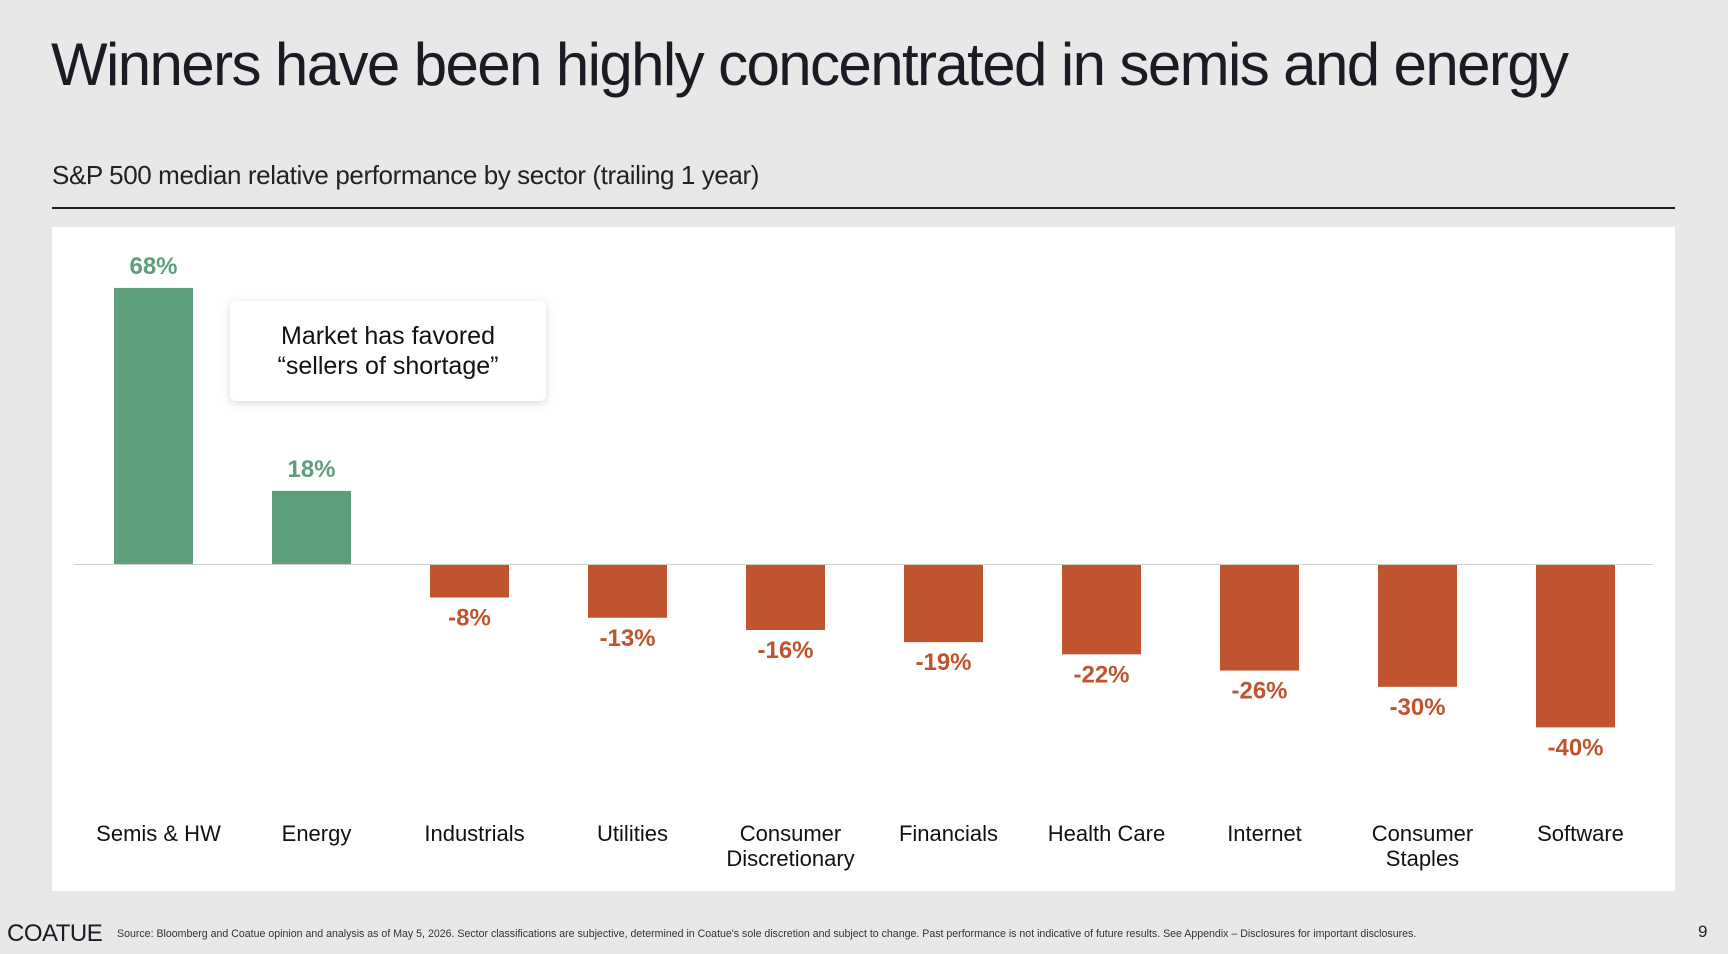 This screenshot has height=954, width=1728. Describe the element at coordinates (1575, 747) in the screenshot. I see `data-label-9: -40%` at that location.